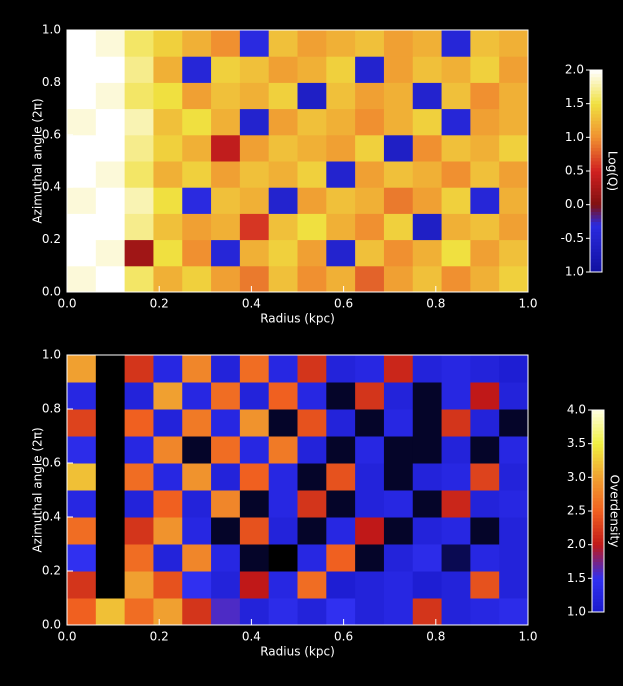  Describe the element at coordinates (51, 625) in the screenshot. I see `y-tick-label: 0.0` at that location.